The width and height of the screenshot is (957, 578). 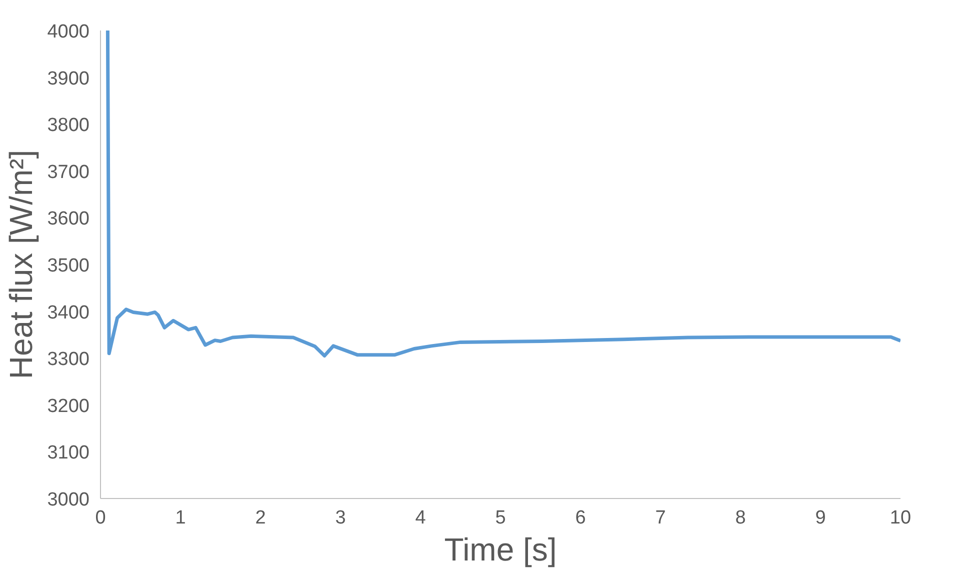 What do you see at coordinates (68, 406) in the screenshot?
I see `y-tick-label: 3200` at bounding box center [68, 406].